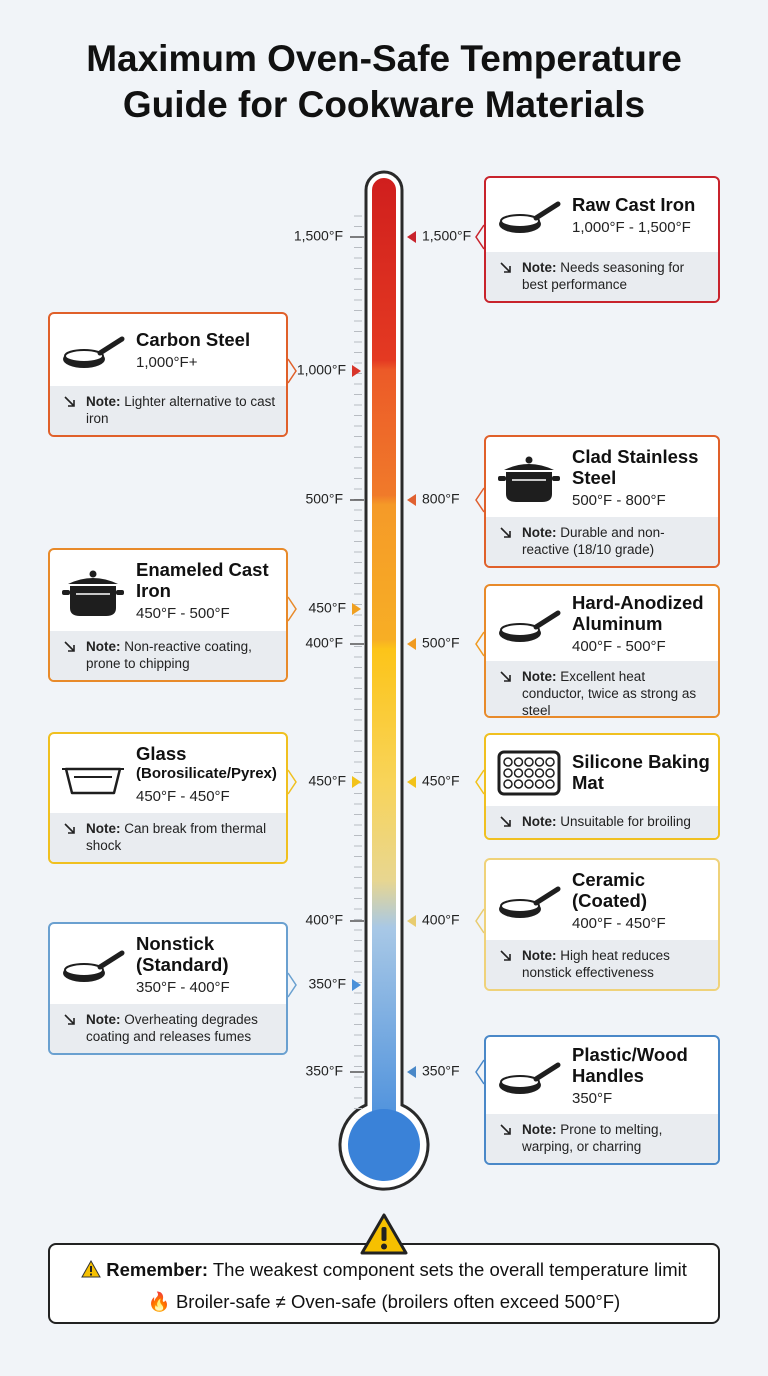 The width and height of the screenshot is (768, 1376). Describe the element at coordinates (619, 923) in the screenshot. I see `temperature-range: 400°F - 450°F` at that location.